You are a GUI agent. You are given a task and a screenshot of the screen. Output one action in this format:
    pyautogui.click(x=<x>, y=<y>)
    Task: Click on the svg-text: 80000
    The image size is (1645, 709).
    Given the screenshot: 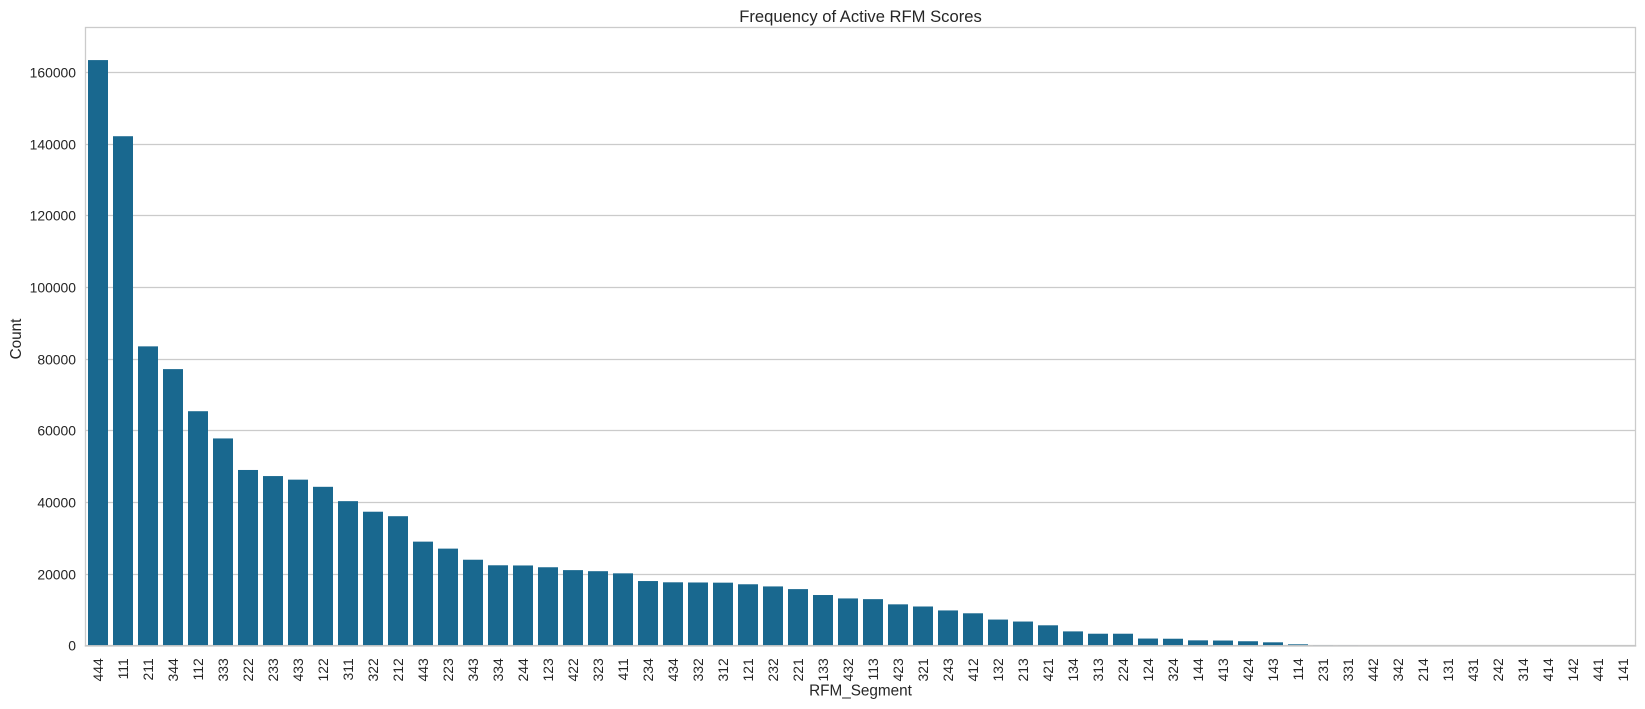 What is the action you would take?
    pyautogui.click(x=56, y=360)
    